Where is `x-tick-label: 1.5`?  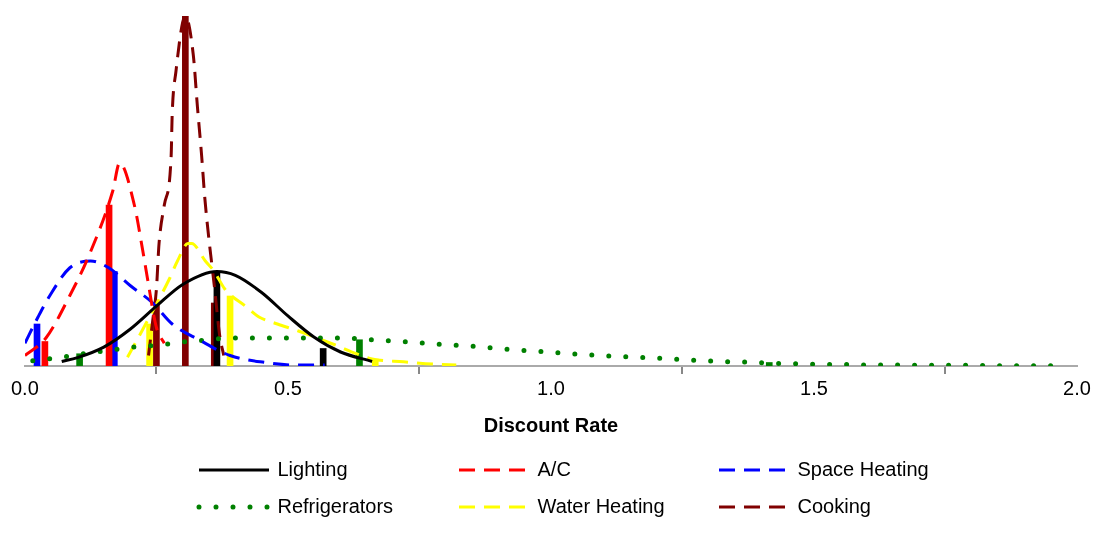 x-tick-label: 1.5 is located at coordinates (814, 387).